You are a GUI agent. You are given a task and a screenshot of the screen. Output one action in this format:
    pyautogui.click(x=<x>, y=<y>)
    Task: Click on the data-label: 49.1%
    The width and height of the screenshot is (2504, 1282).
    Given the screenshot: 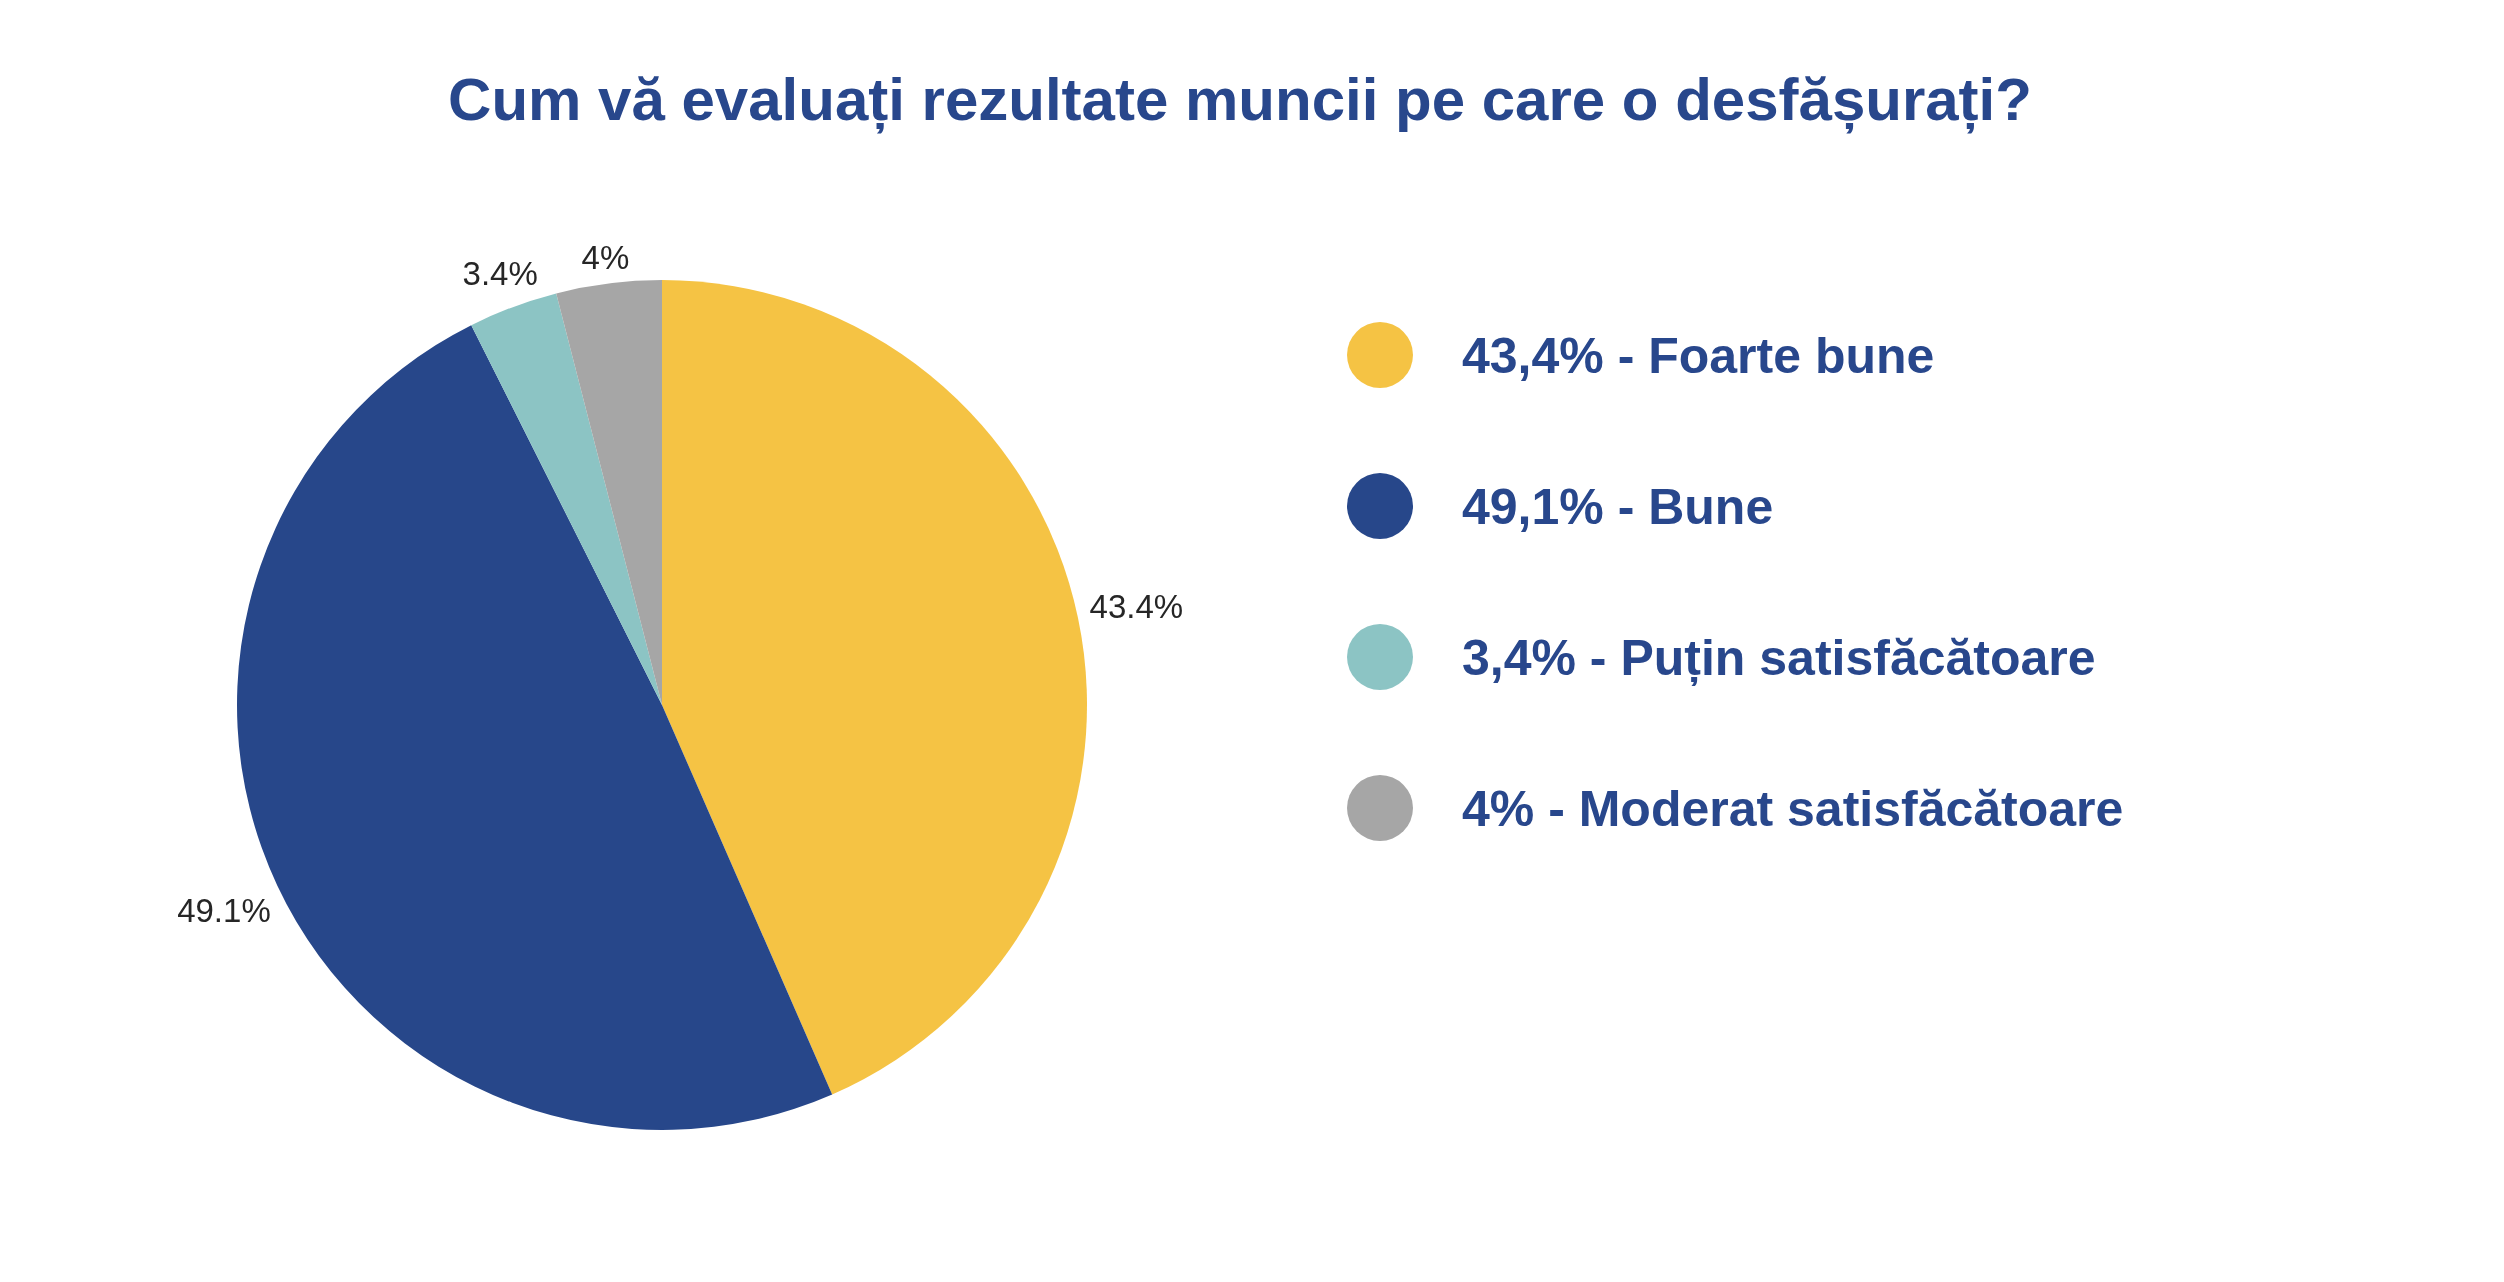 What is the action you would take?
    pyautogui.click(x=224, y=911)
    